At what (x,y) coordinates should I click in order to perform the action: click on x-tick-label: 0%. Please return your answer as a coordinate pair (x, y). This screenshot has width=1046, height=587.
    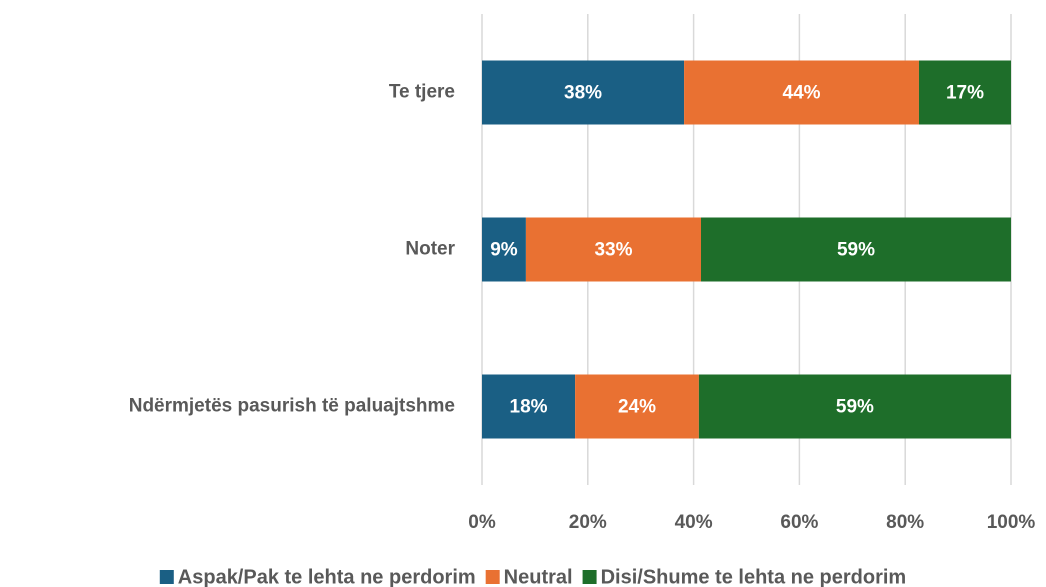
    Looking at the image, I should click on (482, 522).